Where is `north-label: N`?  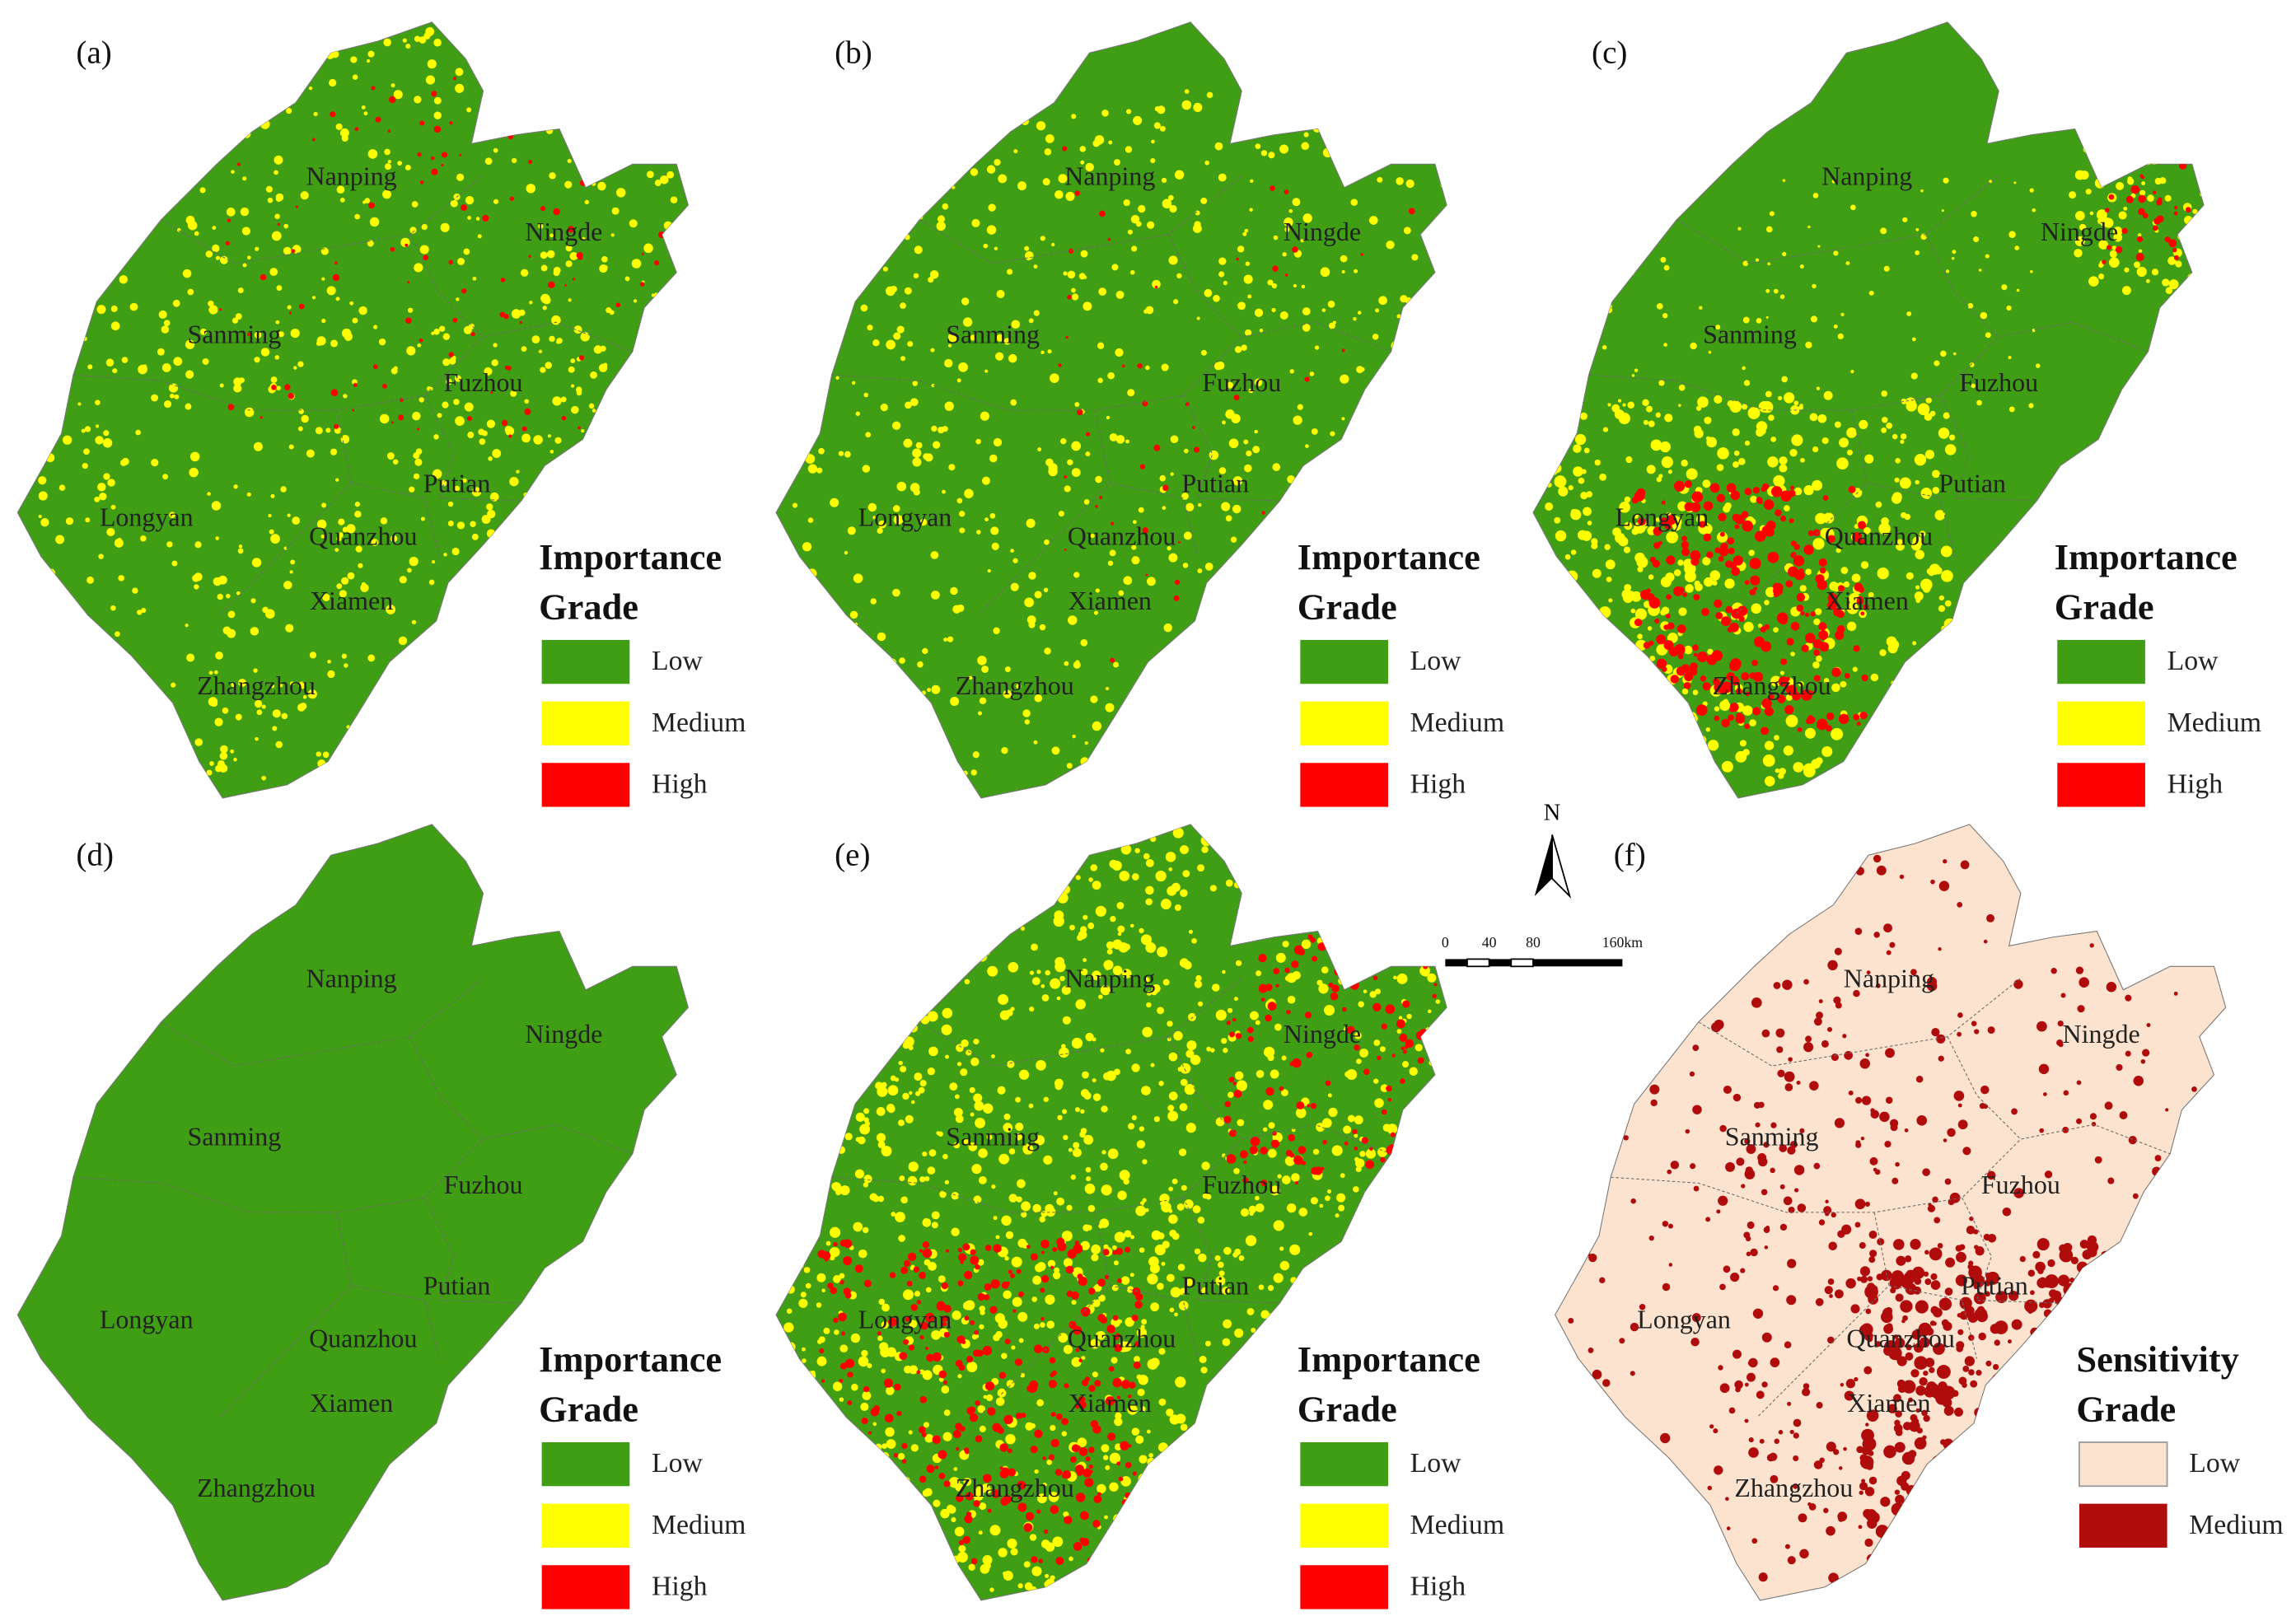
north-label: N is located at coordinates (1552, 814).